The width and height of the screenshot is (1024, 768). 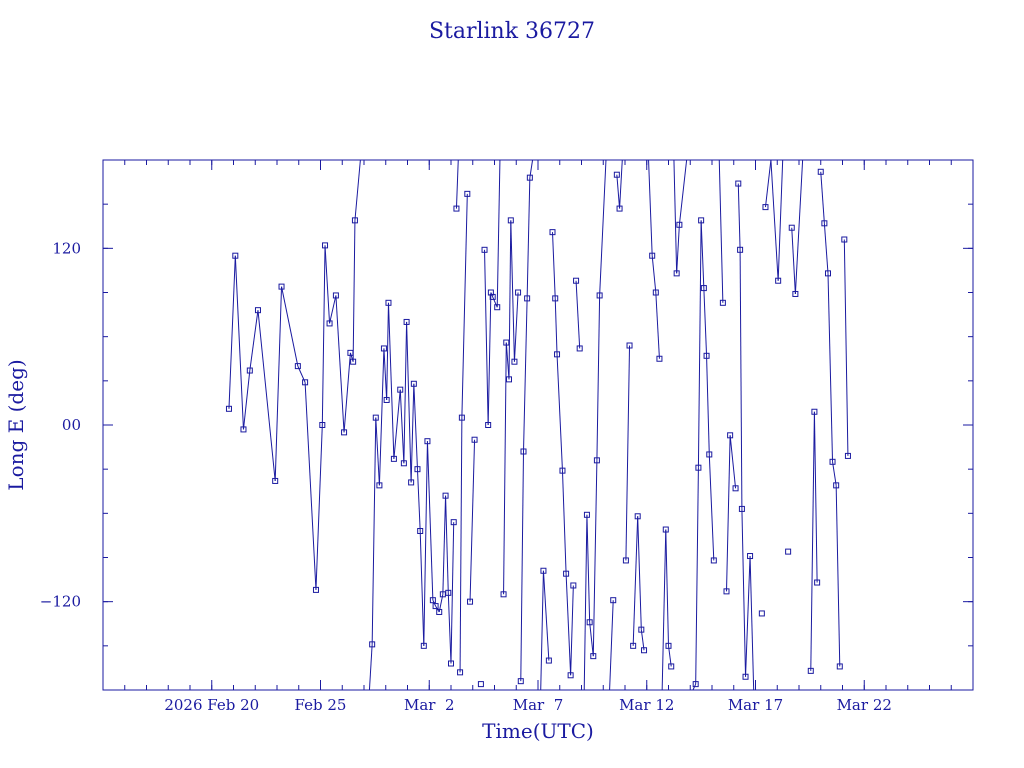 What do you see at coordinates (755, 705) in the screenshot?
I see `x-tick-label: Mar 17` at bounding box center [755, 705].